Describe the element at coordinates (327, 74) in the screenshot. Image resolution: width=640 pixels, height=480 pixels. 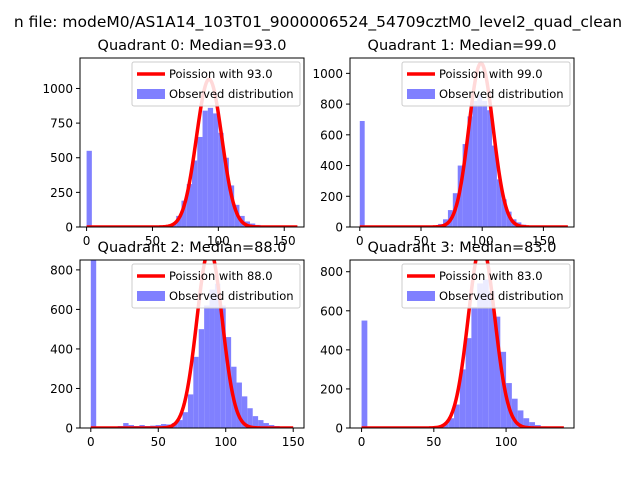
I see `quadrant-1-ytick-label-5: 1000` at that location.